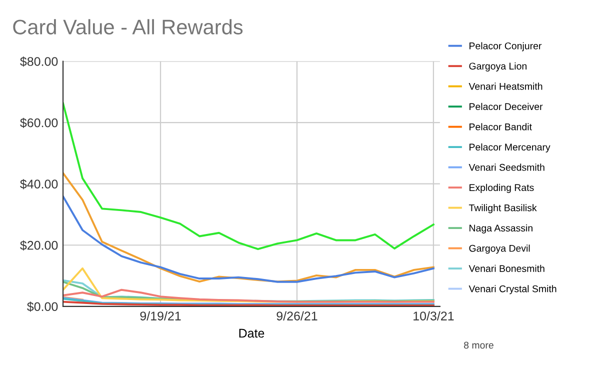  I want to click on y-tick-label: $0.00, so click(42, 307).